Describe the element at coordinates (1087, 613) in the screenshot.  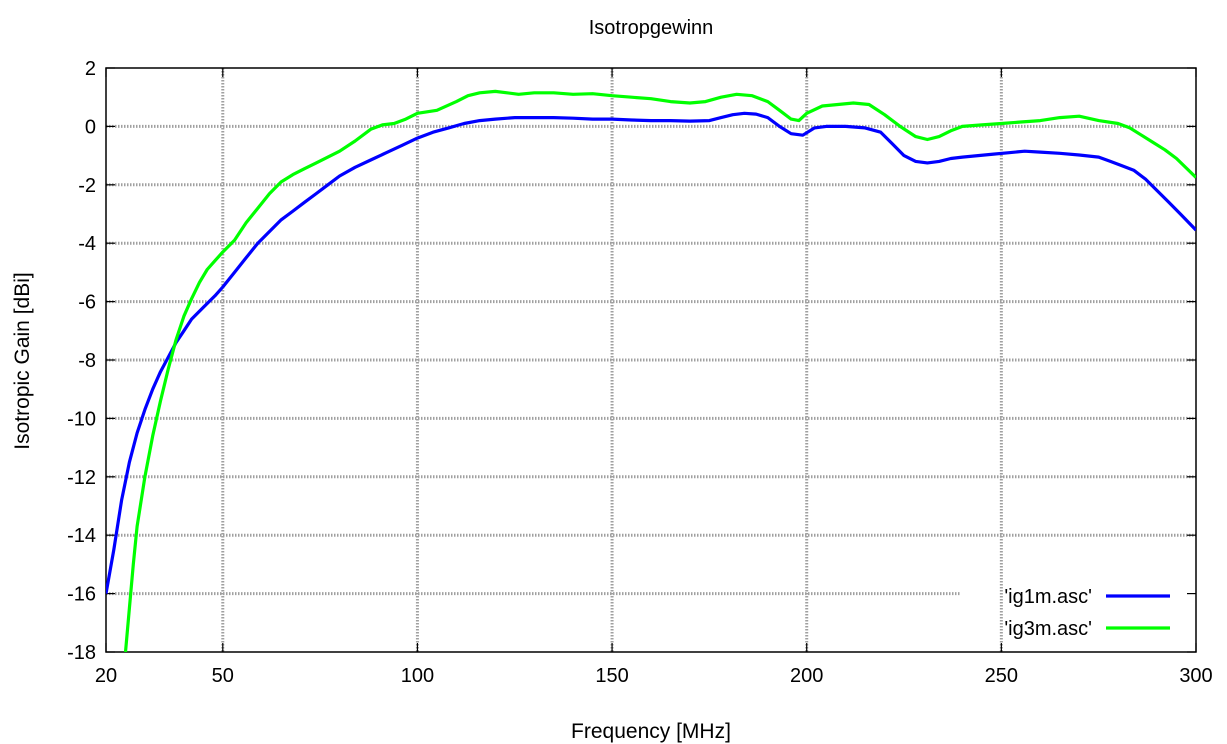
I see `legend: 'ig1m.asc' 'ig3m.asc'` at that location.